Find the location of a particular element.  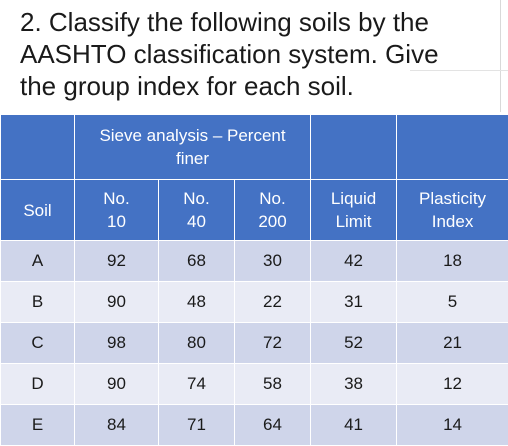

cell-plasticity-index: 5 is located at coordinates (452, 302).